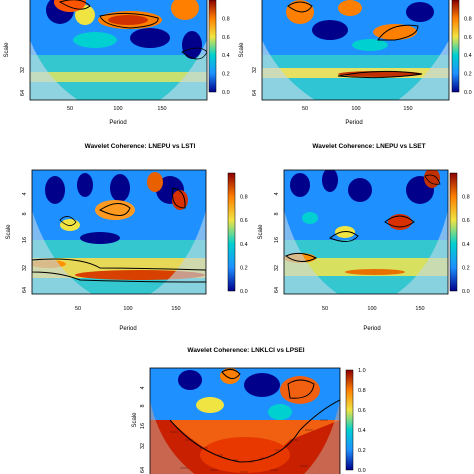 This screenshot has width=474, height=474. Describe the element at coordinates (244, 221) in the screenshot. I see `panel-3-colorbar-tick: 0.6` at that location.